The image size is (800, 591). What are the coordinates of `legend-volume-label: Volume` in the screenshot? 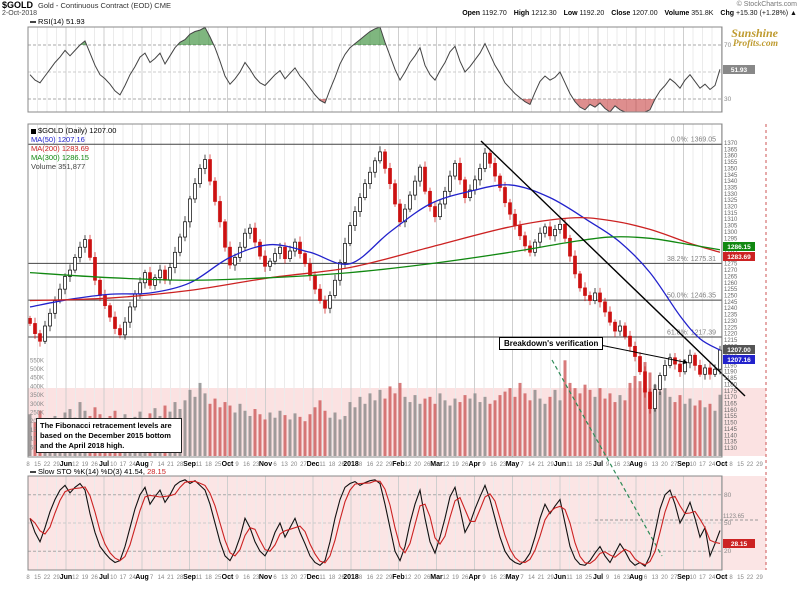 It's located at (44, 166).